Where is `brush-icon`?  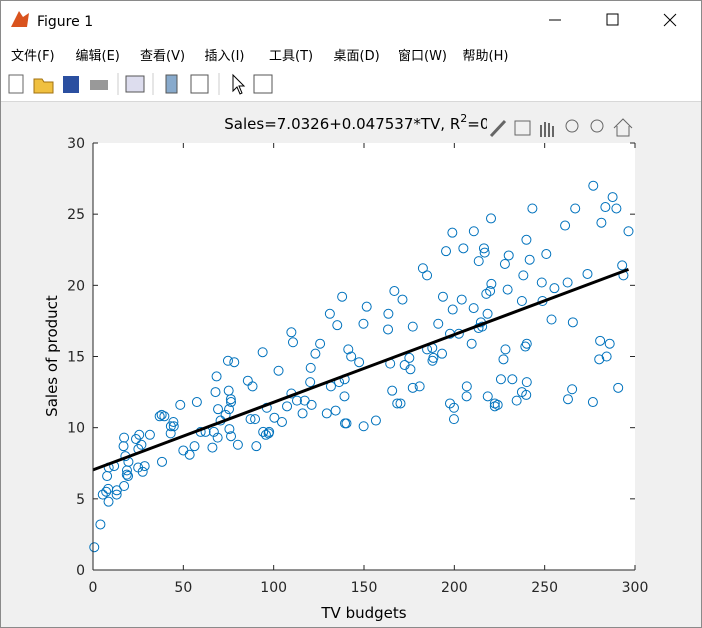
brush-icon is located at coordinates (498, 128).